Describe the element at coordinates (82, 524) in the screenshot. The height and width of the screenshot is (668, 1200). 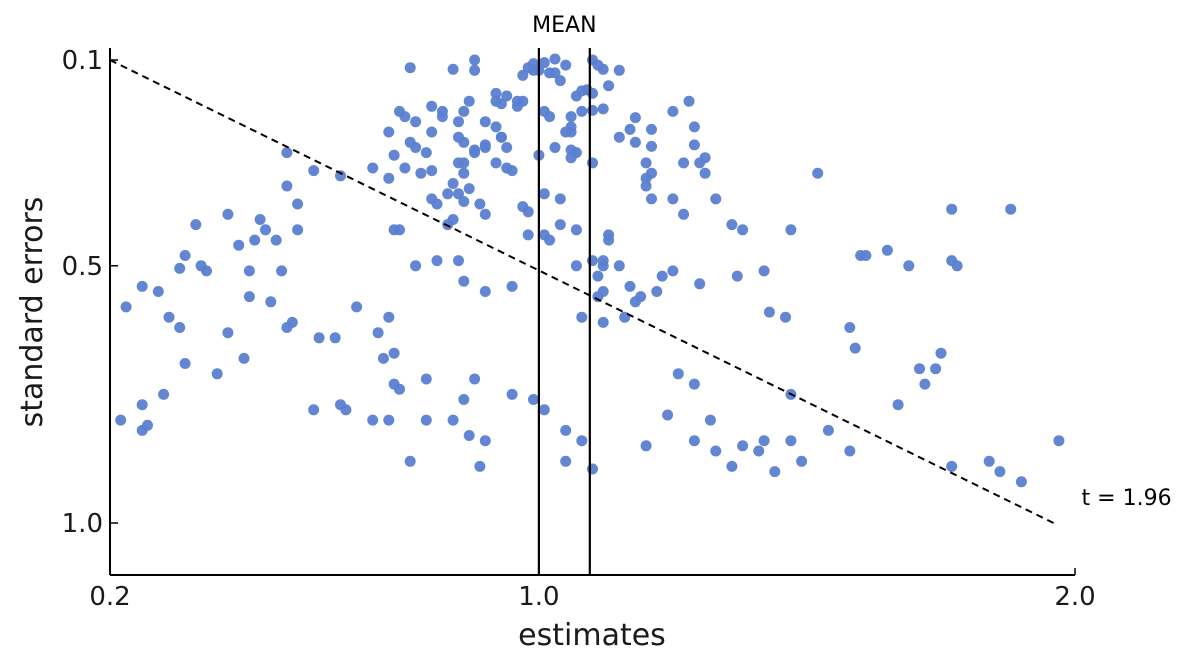
I see `y-tick-label: 1.0` at that location.